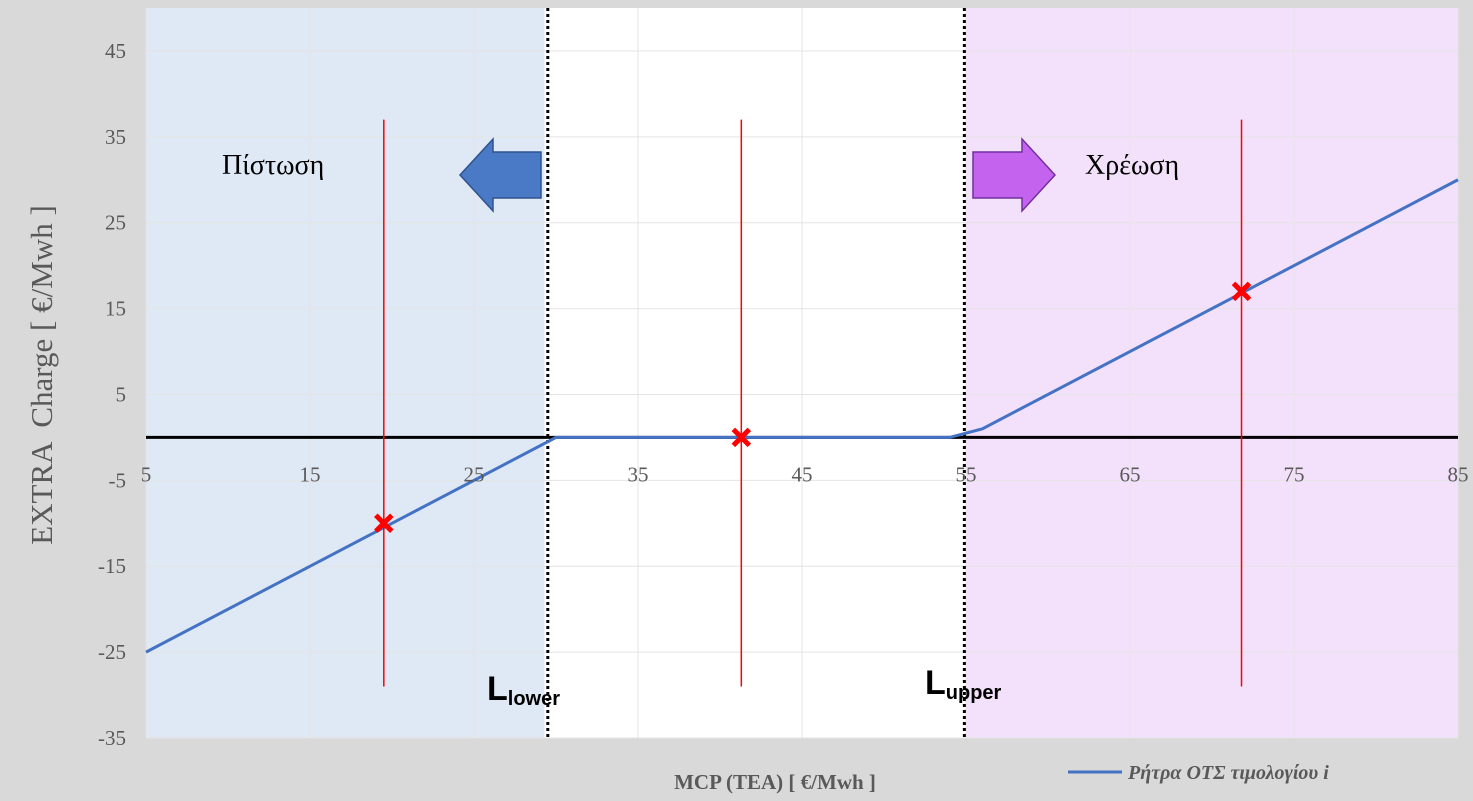 The height and width of the screenshot is (801, 1473). I want to click on legend: Ρήτρα ΟΤΣ τιμολογίου i, so click(1198, 773).